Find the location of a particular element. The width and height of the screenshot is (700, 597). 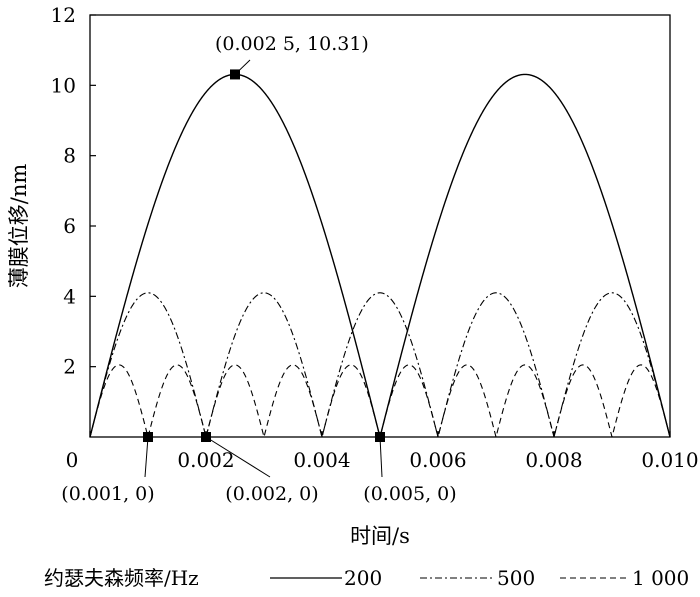

x-tick-label: 0.008 is located at coordinates (553, 460).